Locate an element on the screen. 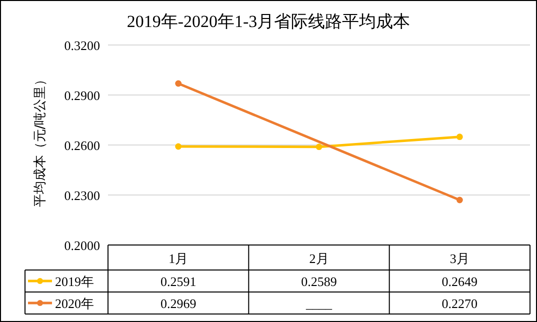  y-axis-title: 平均成本（元/吨公里） is located at coordinates (40, 140).